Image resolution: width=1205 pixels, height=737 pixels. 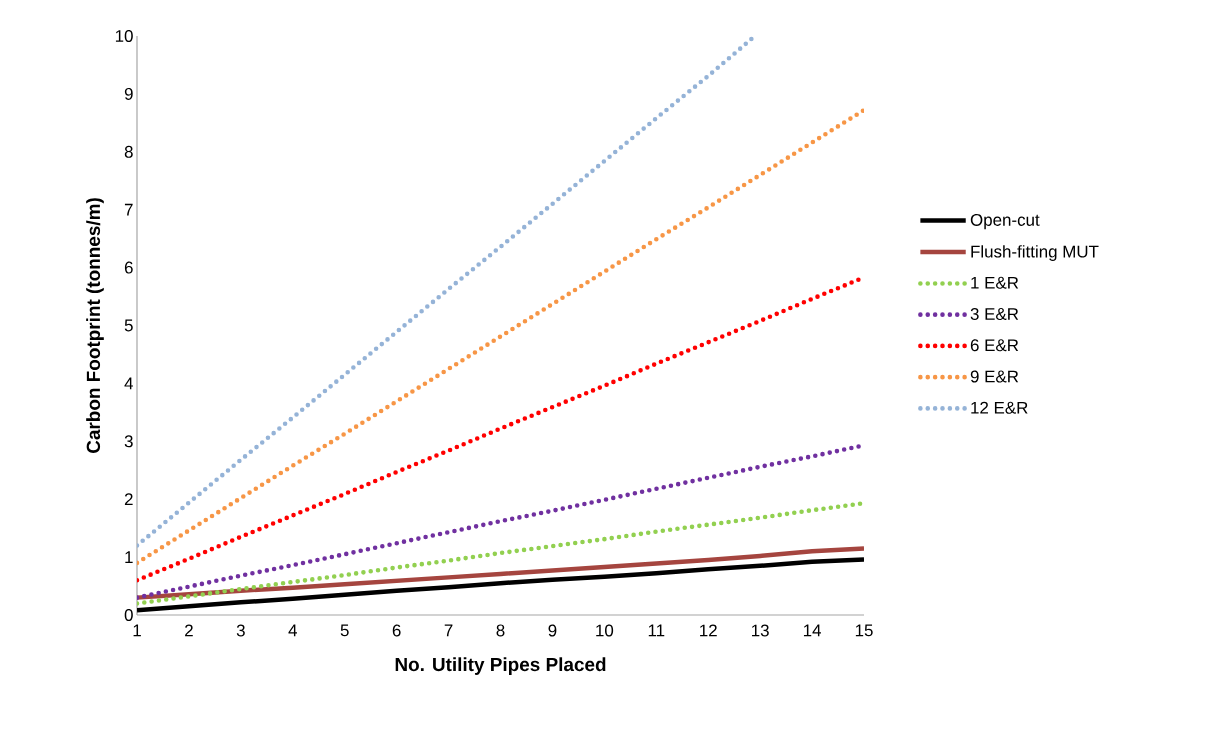 I want to click on y-tick-label: 0, so click(x=128, y=615).